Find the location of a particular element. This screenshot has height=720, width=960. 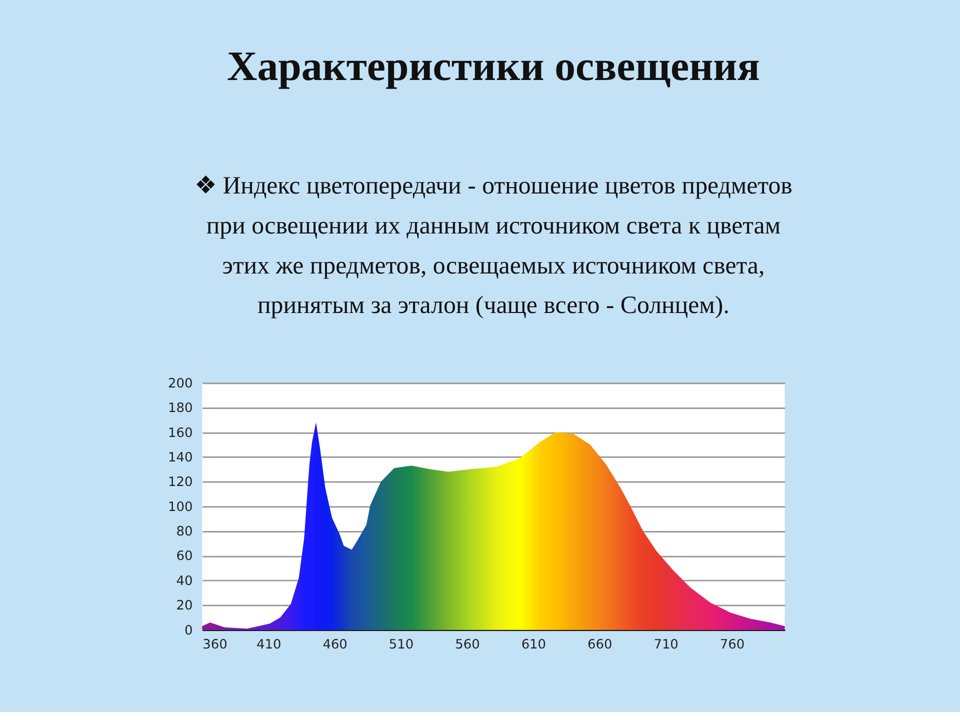

x-tick-label: 560 is located at coordinates (467, 644).